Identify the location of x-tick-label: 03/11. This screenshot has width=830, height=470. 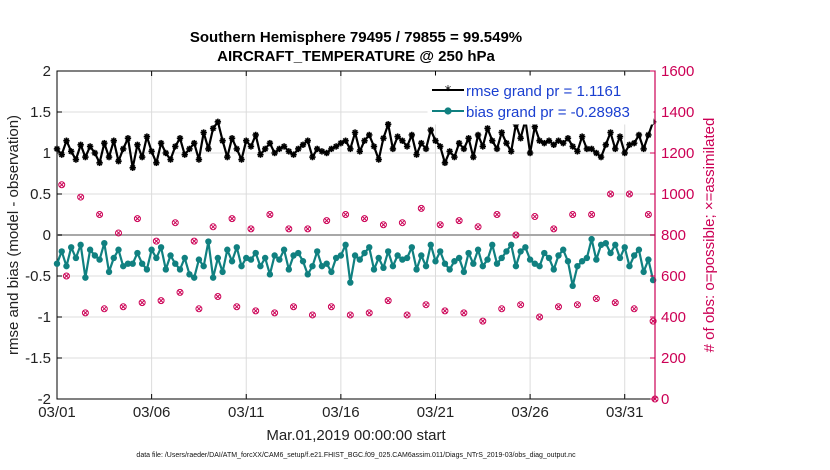
(246, 412).